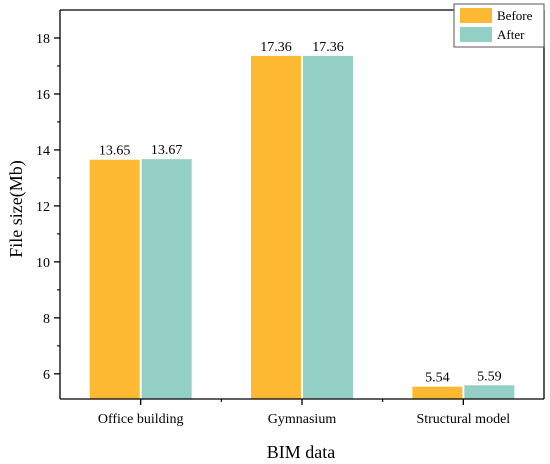  What do you see at coordinates (43, 263) in the screenshot?
I see `y-tick-label: 10` at bounding box center [43, 263].